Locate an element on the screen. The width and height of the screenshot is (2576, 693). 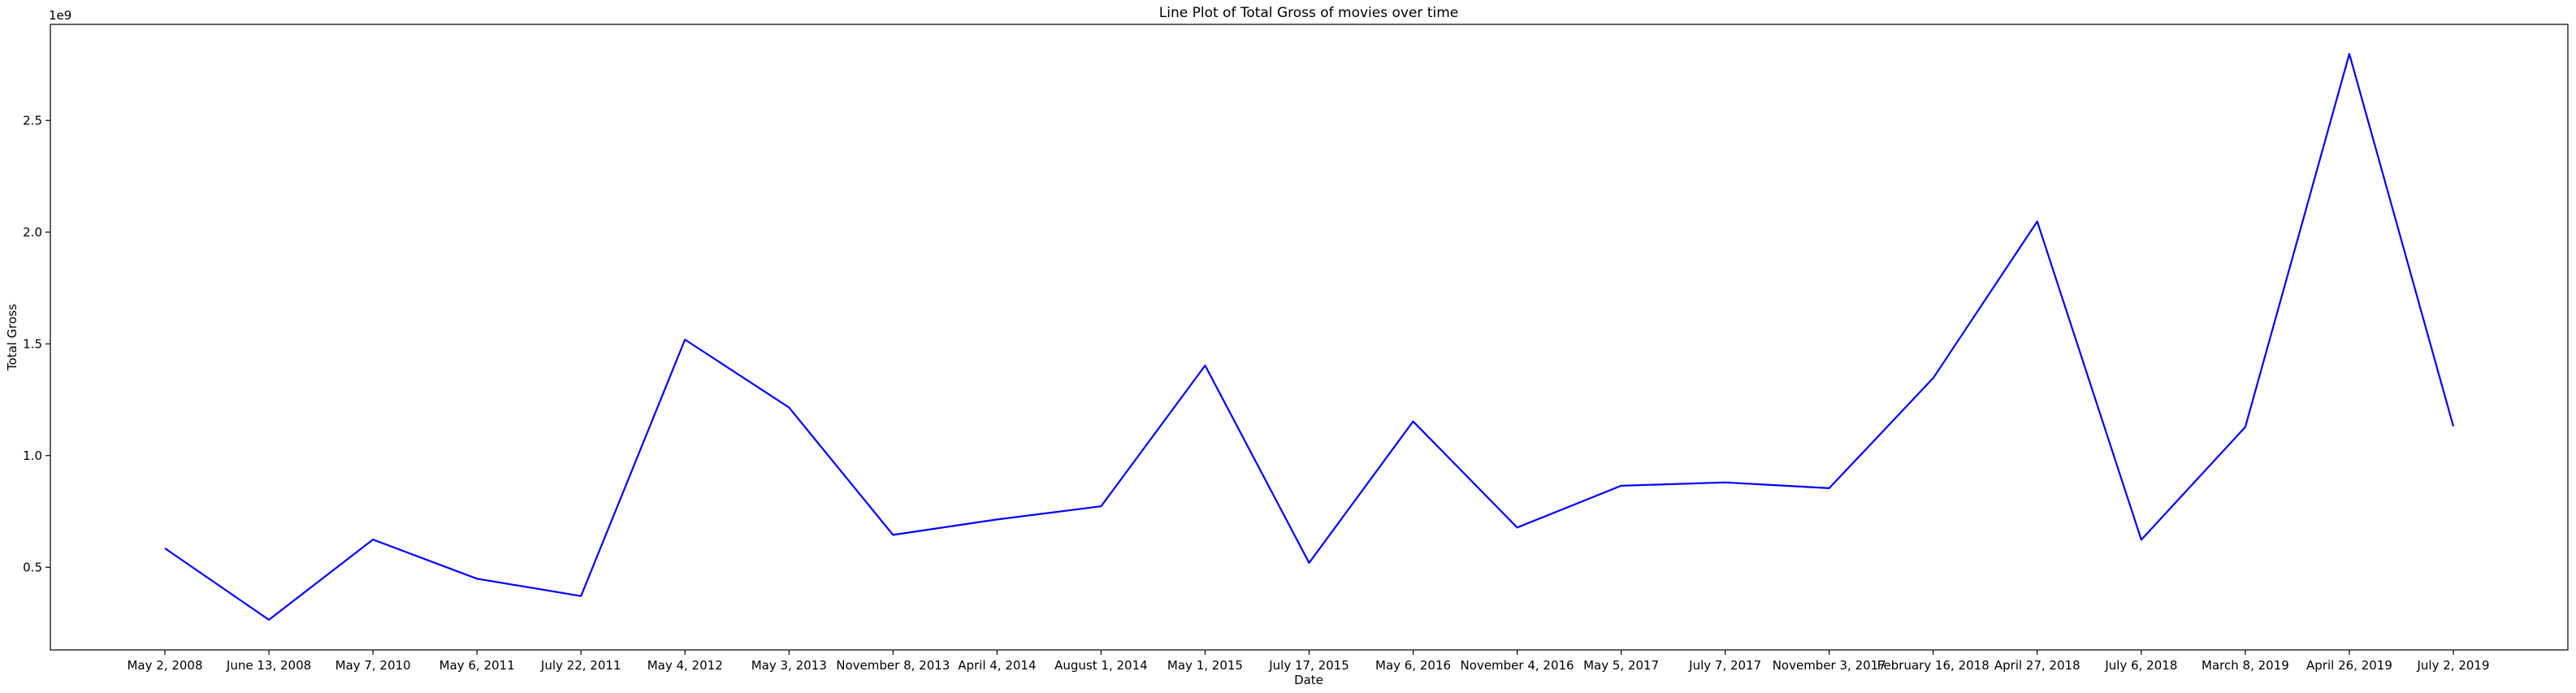
x-tick-label: February 16, 2018 is located at coordinates (1933, 665).